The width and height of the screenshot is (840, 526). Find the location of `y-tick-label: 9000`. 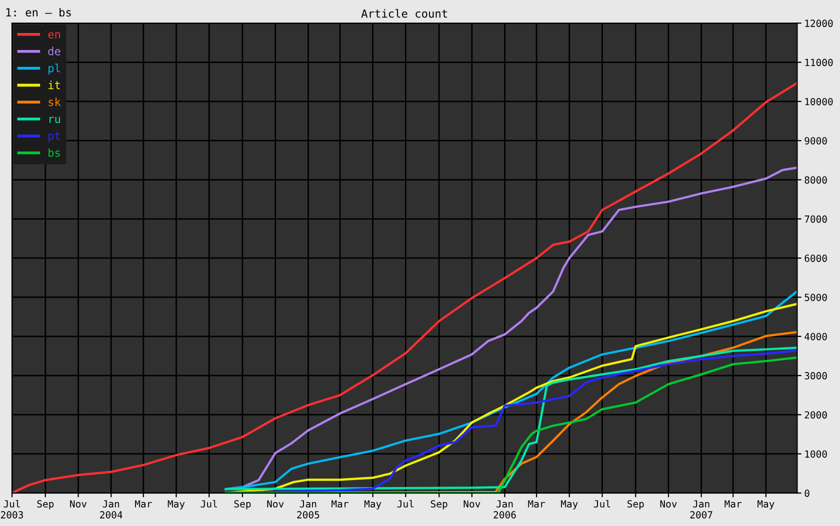

y-tick-label: 9000 is located at coordinates (815, 140).